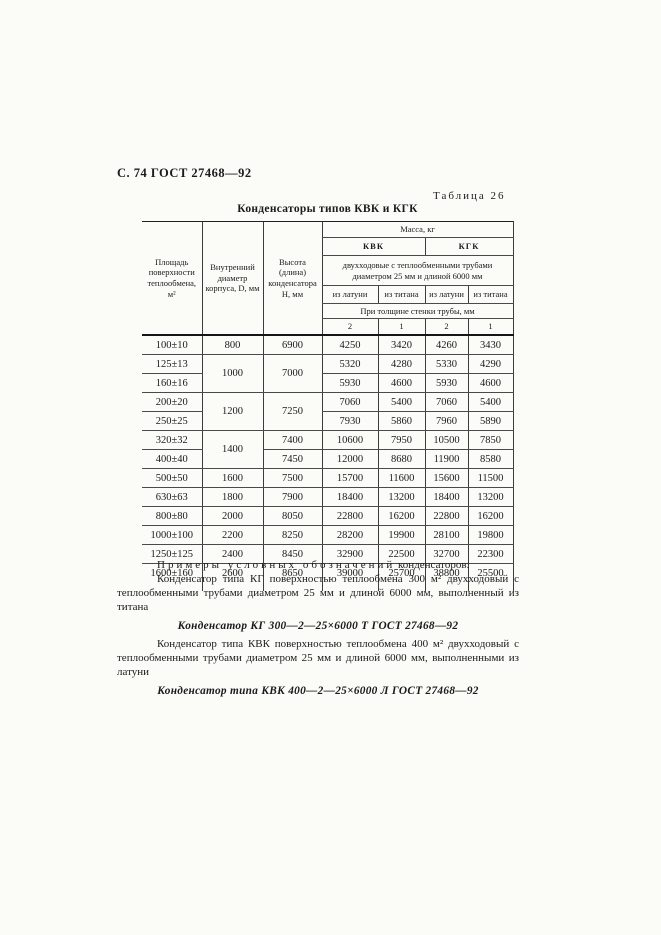 The image size is (661, 935). I want to click on table-cell: 10600, so click(349, 440).